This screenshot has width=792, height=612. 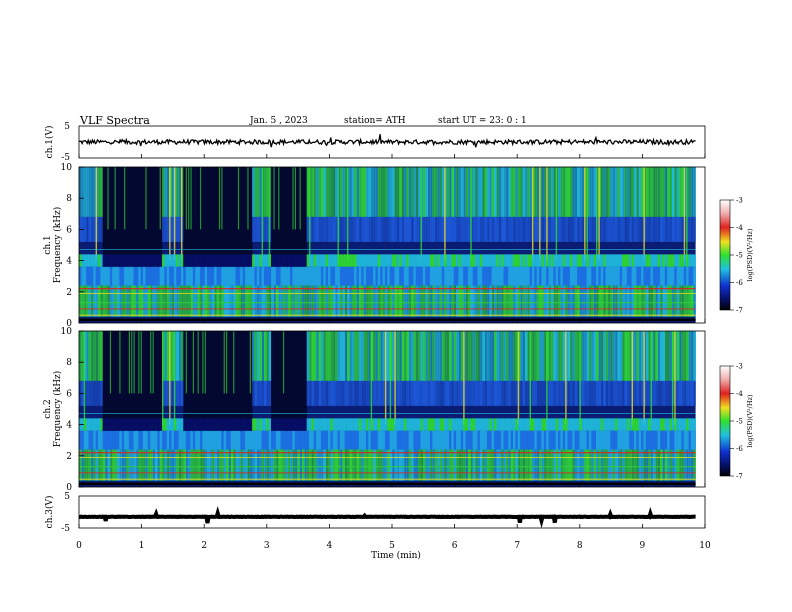 What do you see at coordinates (455, 546) in the screenshot?
I see `xtick-label: 6` at bounding box center [455, 546].